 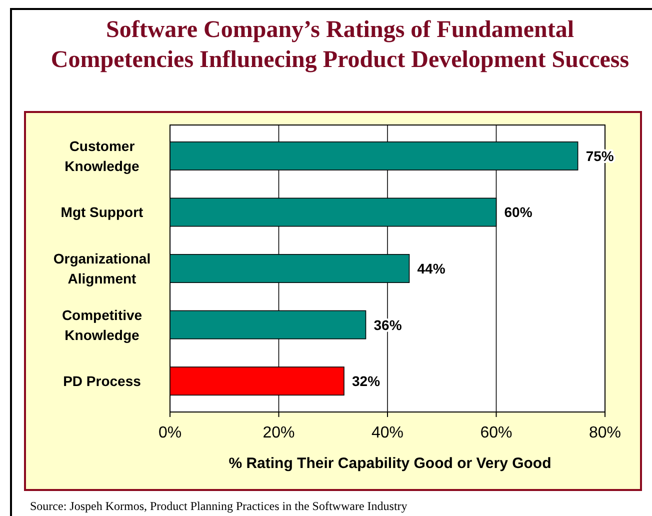 I want to click on y-tick-label: PD Process, so click(x=102, y=381).